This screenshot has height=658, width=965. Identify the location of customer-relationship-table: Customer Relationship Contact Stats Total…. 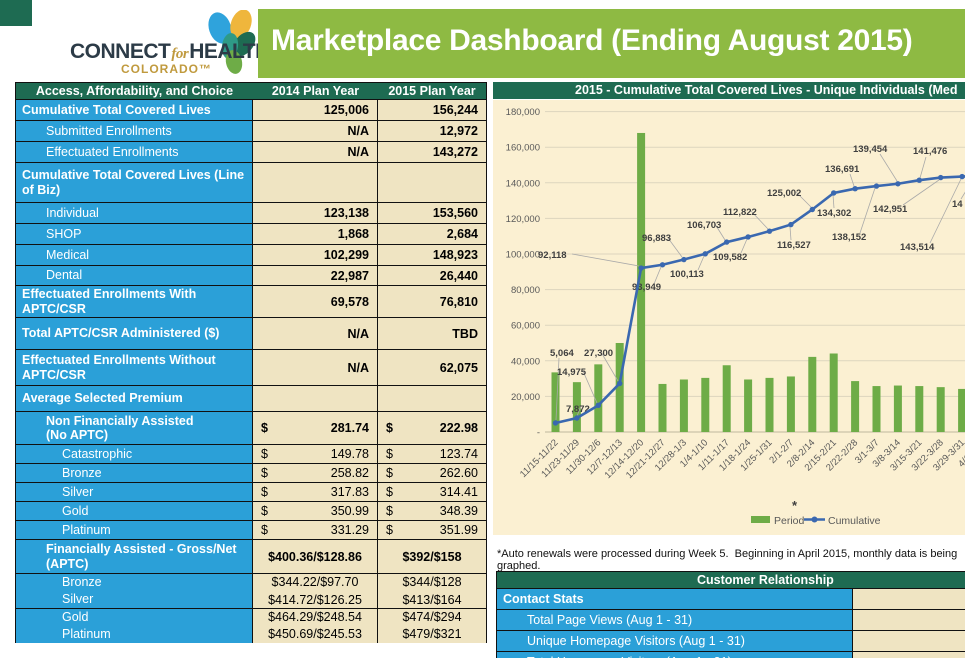
(730, 614).